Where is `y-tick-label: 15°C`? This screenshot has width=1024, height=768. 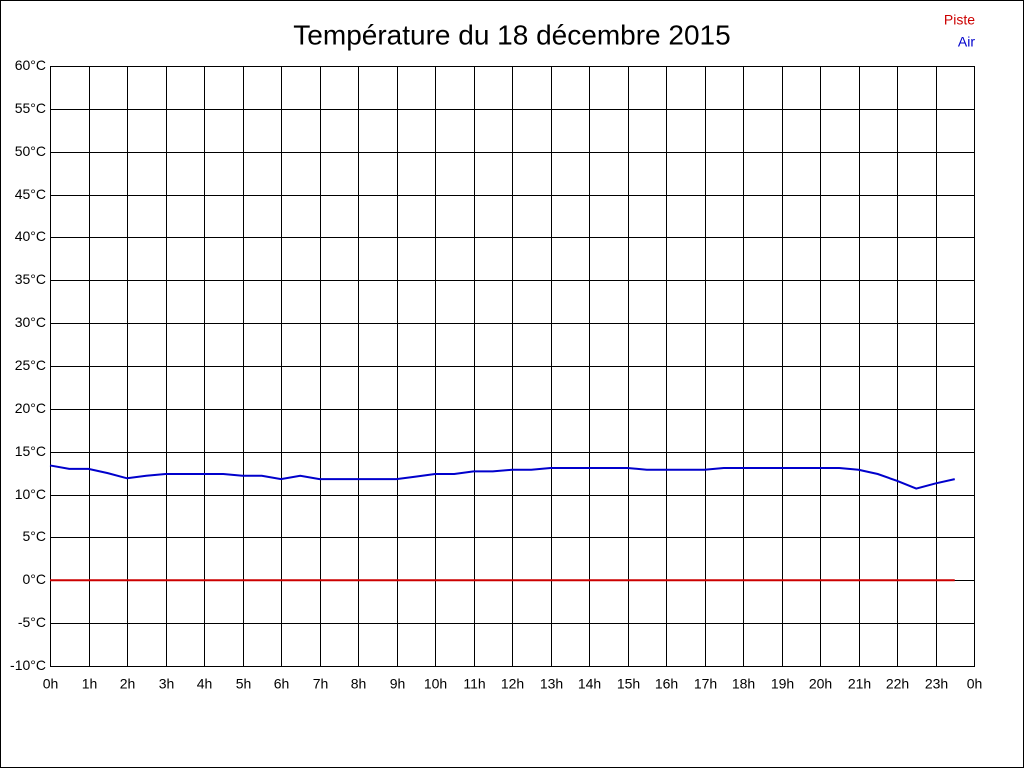
y-tick-label: 15°C is located at coordinates (30, 451).